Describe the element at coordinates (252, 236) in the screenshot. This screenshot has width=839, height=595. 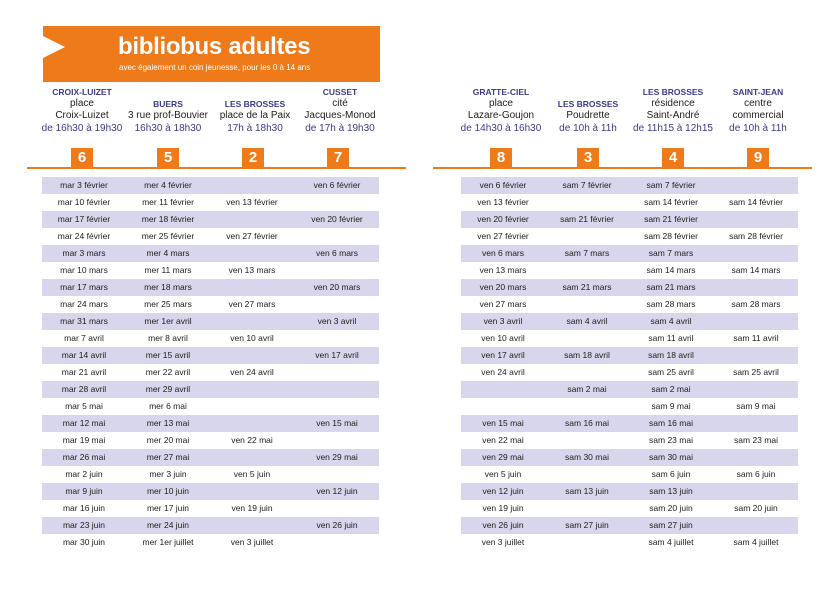
I see `date-cell: ven 27 février` at that location.